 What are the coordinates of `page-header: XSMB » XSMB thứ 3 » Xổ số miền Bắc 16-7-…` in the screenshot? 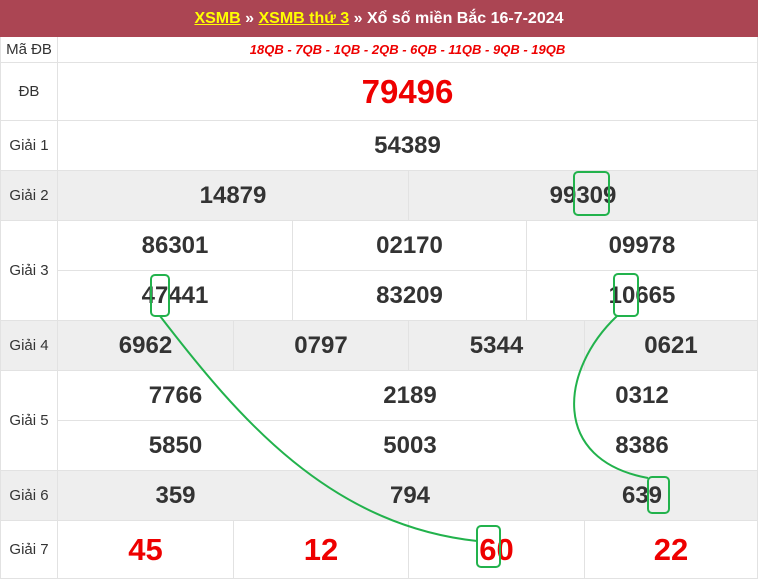 It's located at (379, 18).